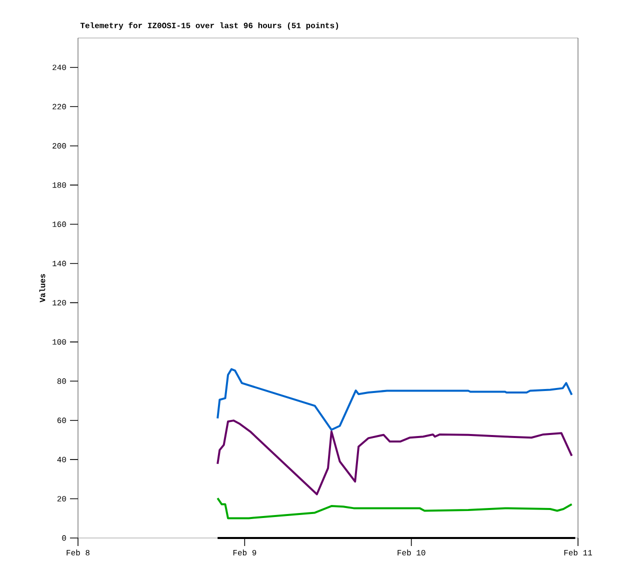 The width and height of the screenshot is (618, 579). Describe the element at coordinates (42, 288) in the screenshot. I see `y-axis-title: Values` at that location.